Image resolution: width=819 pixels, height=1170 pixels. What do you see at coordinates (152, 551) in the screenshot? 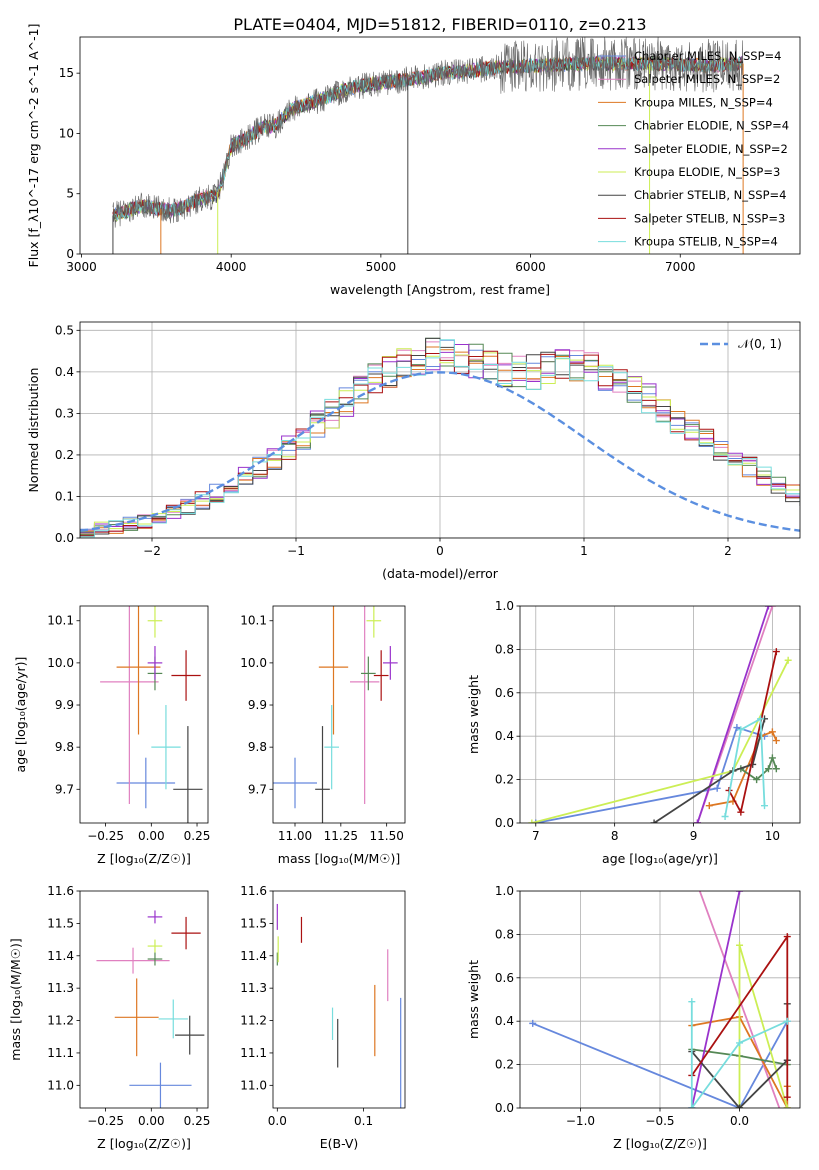
I see `x-tick-label: −2` at bounding box center [152, 551].